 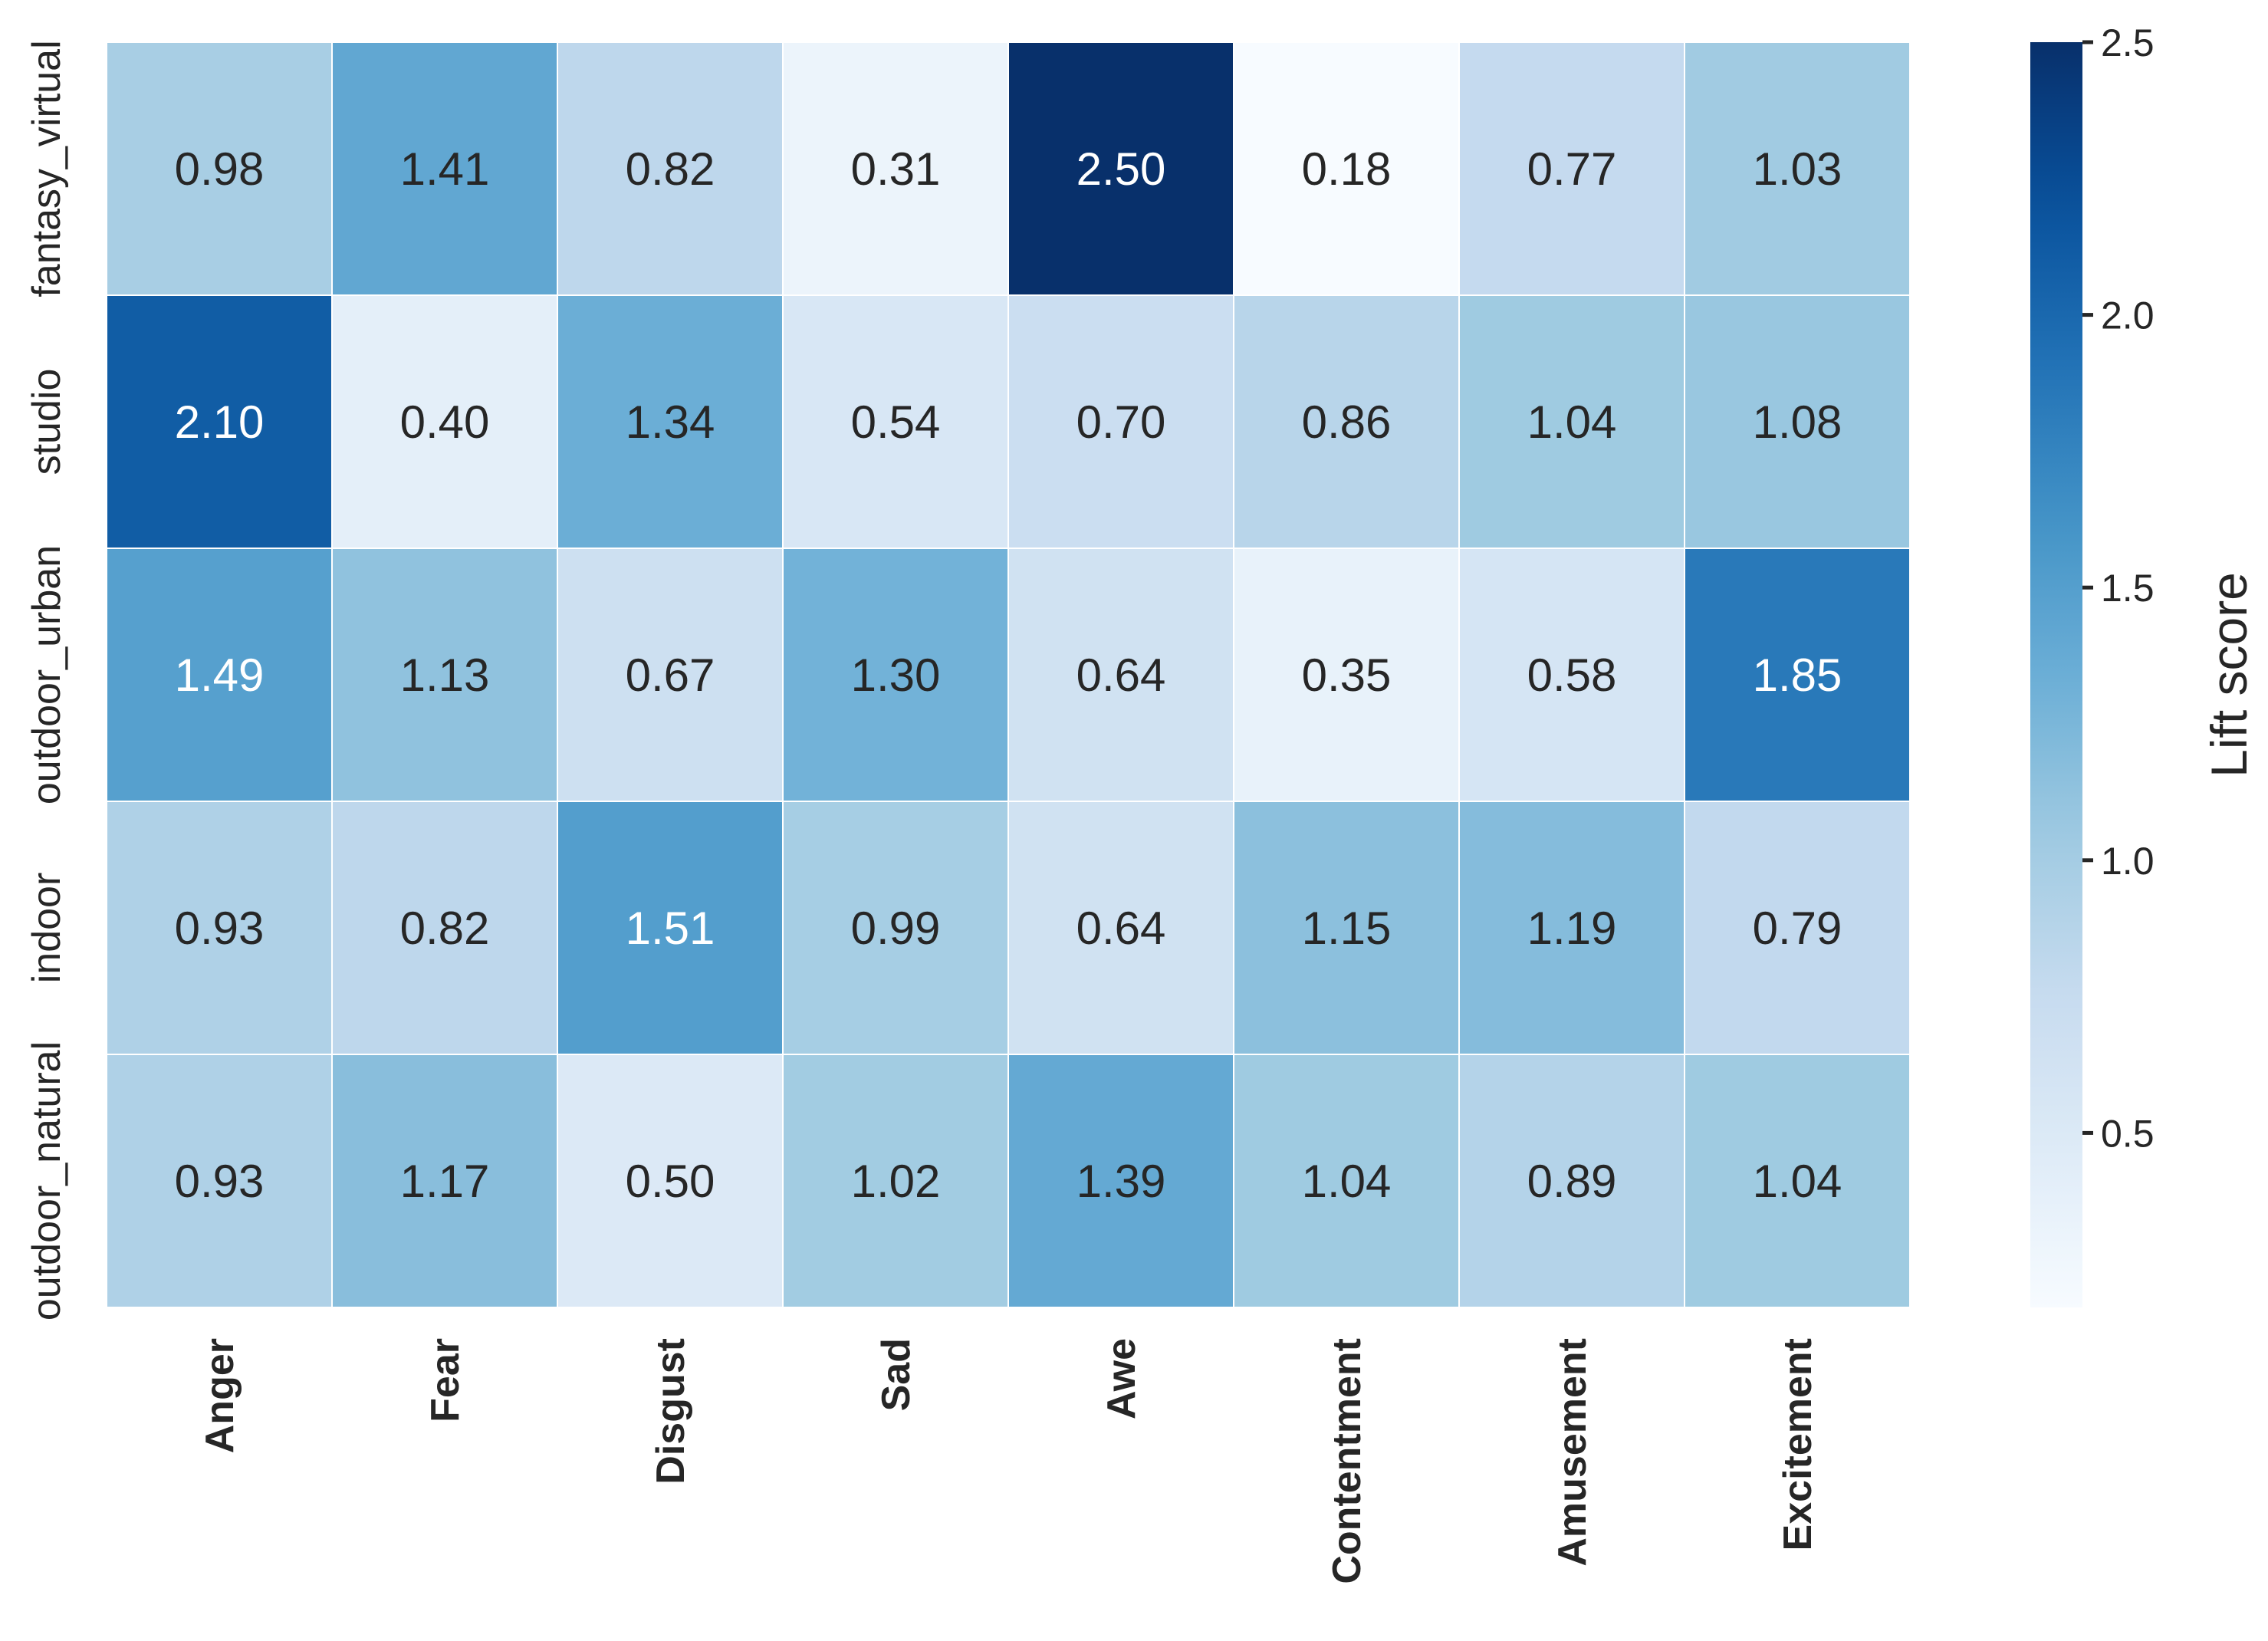 What do you see at coordinates (2128, 42) in the screenshot?
I see `colorbar-tick-label: 2.5` at bounding box center [2128, 42].